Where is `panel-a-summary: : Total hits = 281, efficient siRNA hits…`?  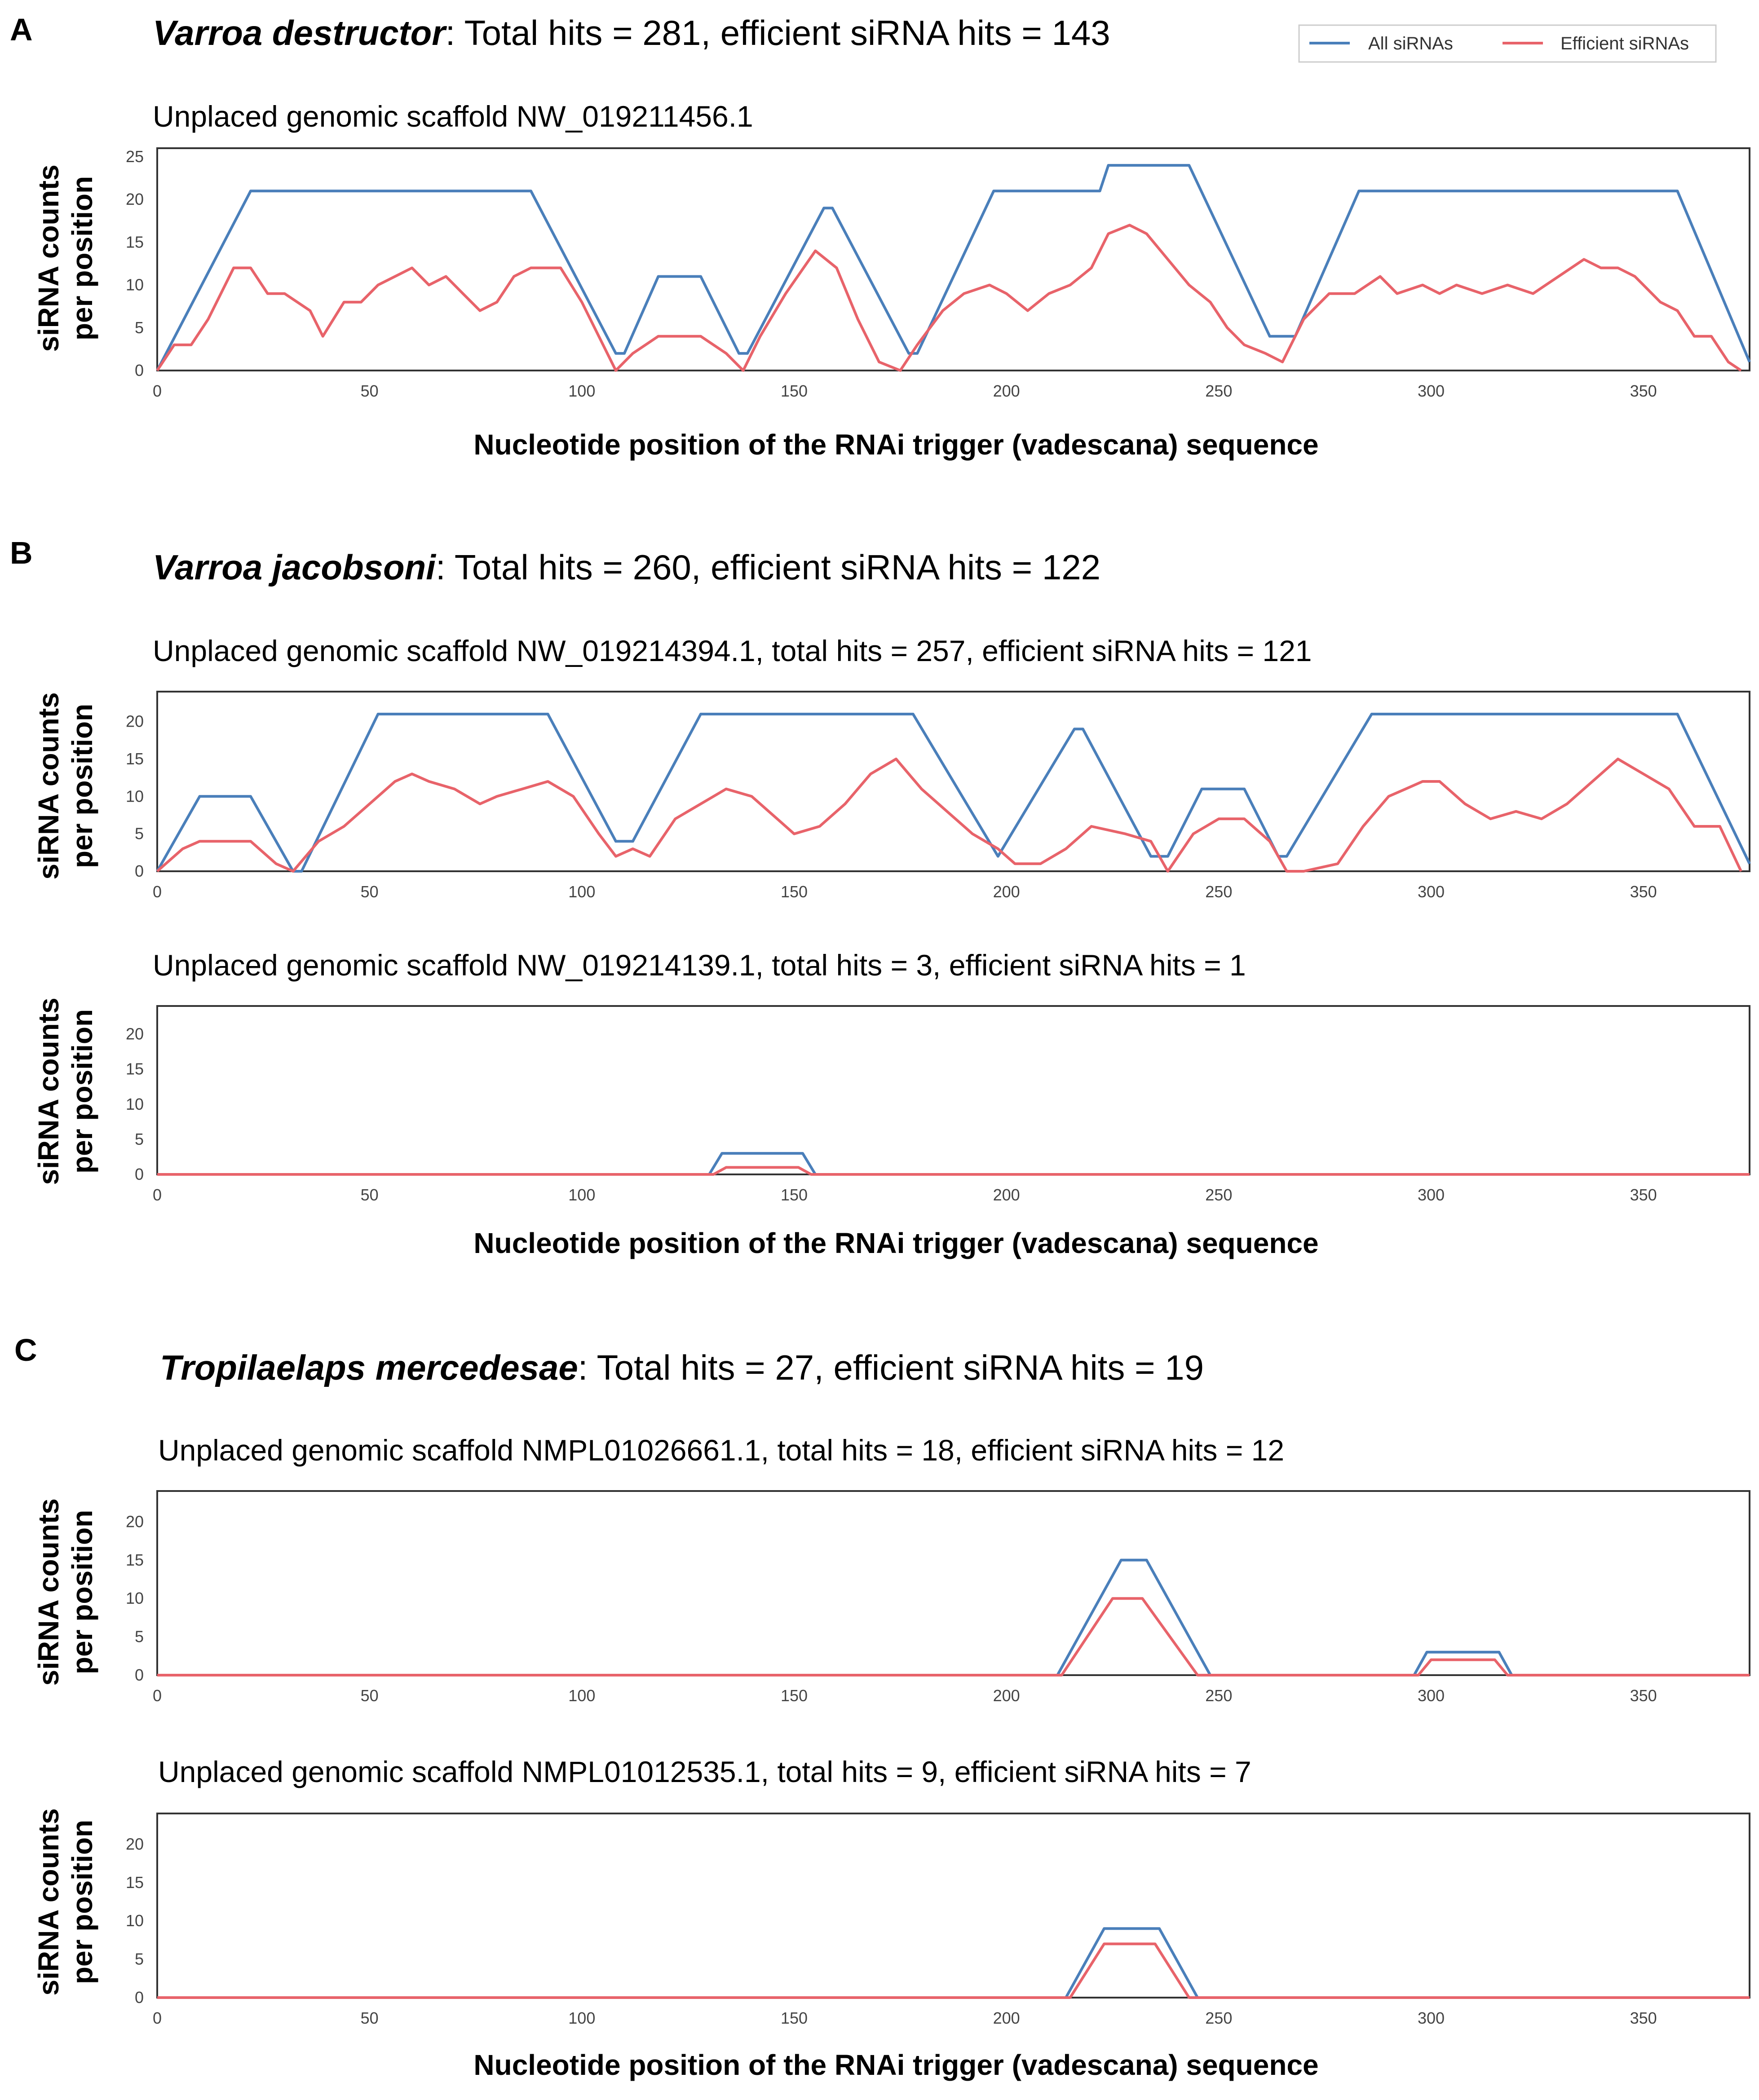 panel-a-summary: : Total hits = 281, efficient siRNA hits… is located at coordinates (778, 33).